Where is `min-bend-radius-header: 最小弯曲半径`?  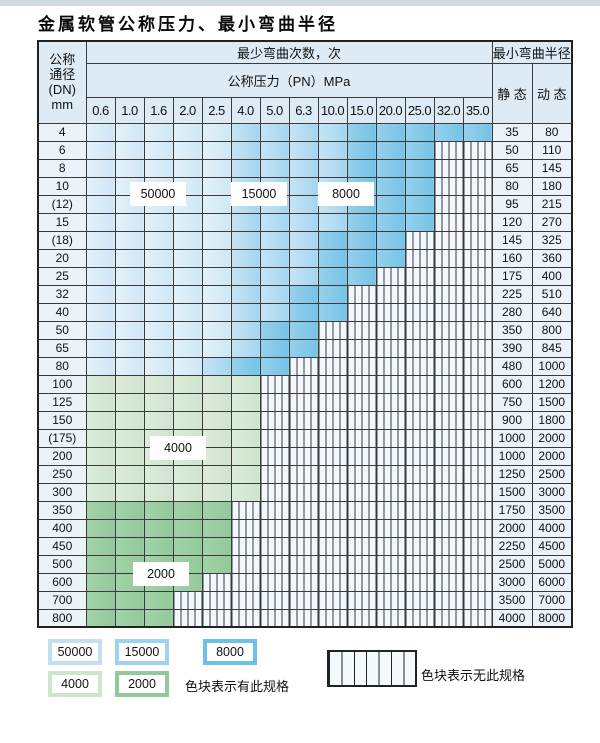
min-bend-radius-header: 最小弯曲半径 is located at coordinates (532, 52).